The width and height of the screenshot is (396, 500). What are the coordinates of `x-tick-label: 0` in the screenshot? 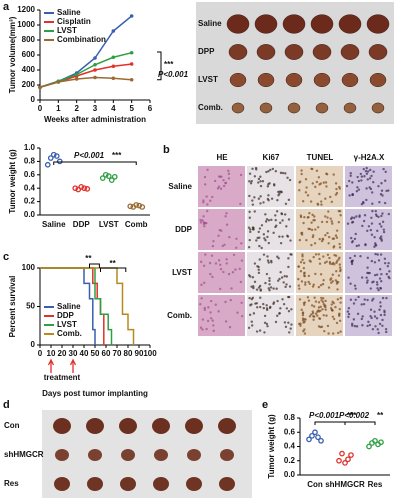 It's located at (40, 353).